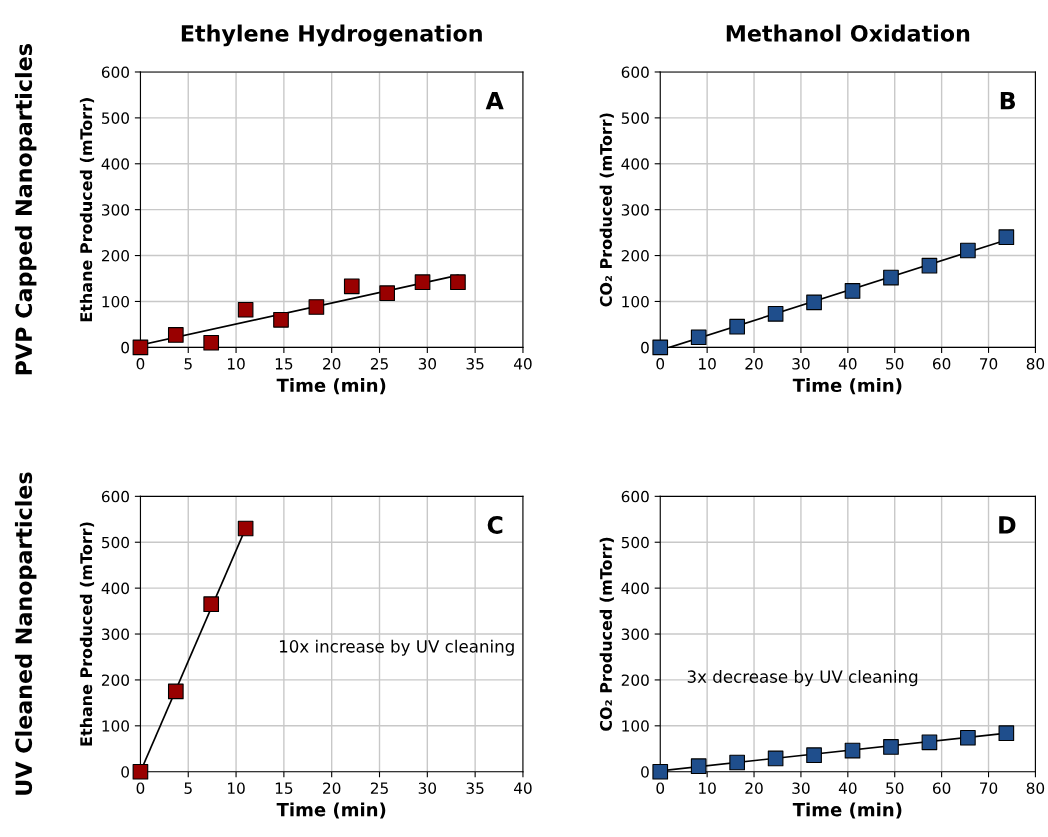 This screenshot has width=1048, height=837. Describe the element at coordinates (331, 35) in the screenshot. I see `chart-title: Ethylene Hydrogenation` at that location.